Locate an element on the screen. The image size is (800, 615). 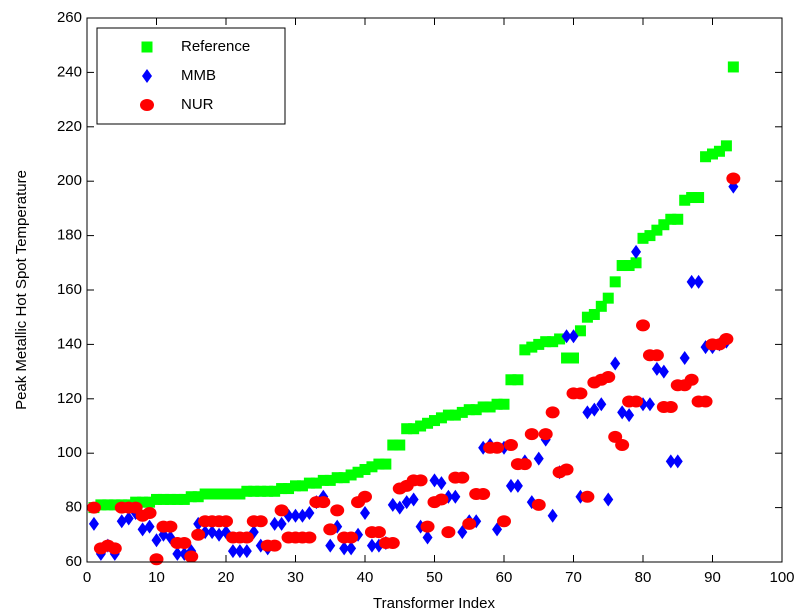
x-tick-label: 80 is located at coordinates (643, 577).